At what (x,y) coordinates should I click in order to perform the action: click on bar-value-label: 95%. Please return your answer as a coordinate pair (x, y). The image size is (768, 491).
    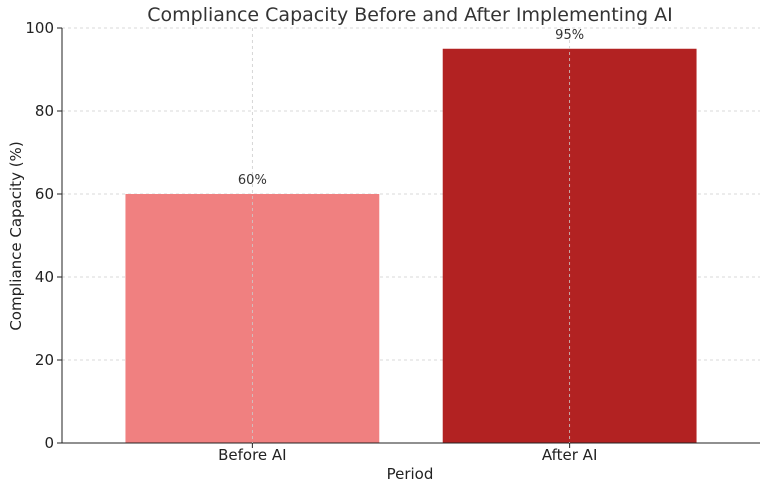
    Looking at the image, I should click on (569, 35).